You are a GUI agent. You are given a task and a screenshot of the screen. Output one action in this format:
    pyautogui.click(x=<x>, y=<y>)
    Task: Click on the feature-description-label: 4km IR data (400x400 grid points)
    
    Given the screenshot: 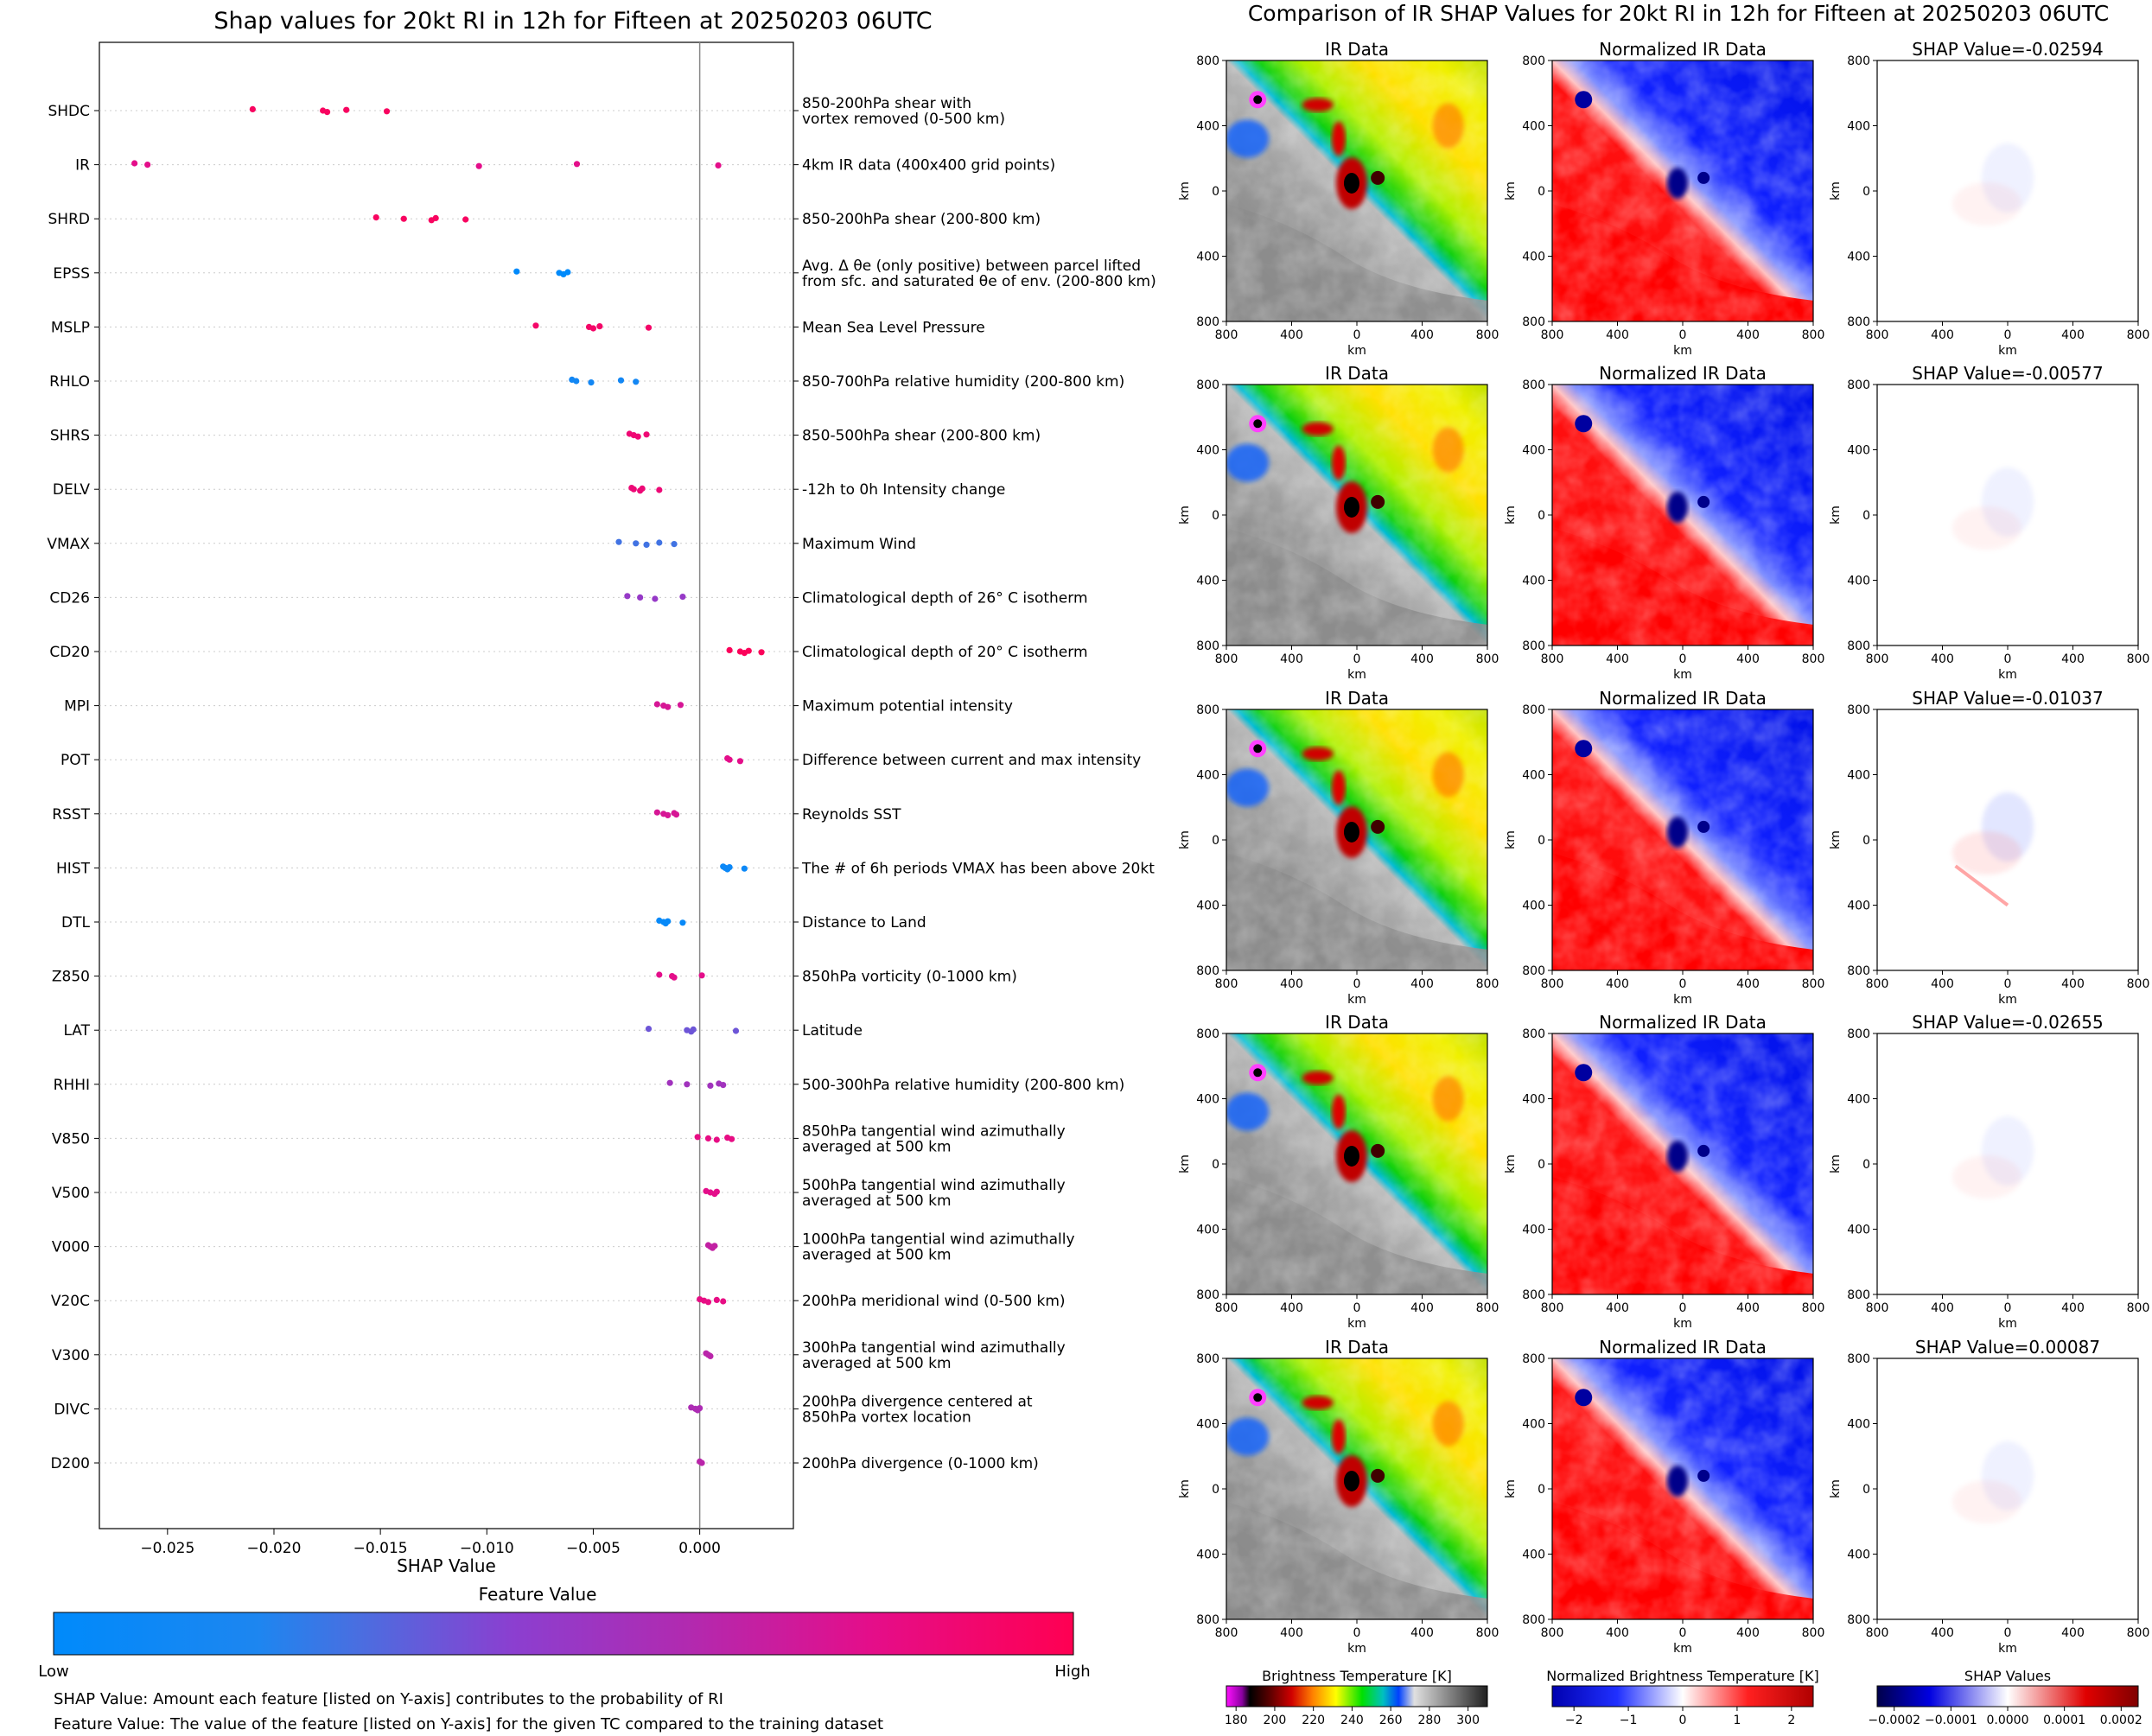 What is the action you would take?
    pyautogui.click(x=928, y=166)
    